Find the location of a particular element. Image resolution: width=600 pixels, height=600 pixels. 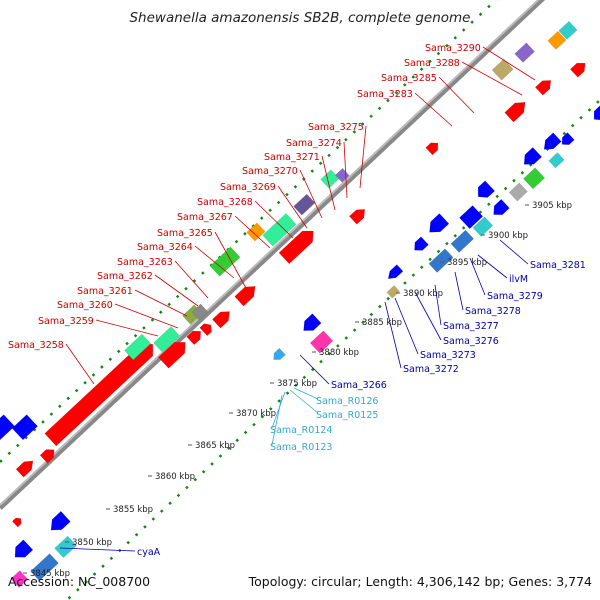

kbp-tick-label: 3850 kbp is located at coordinates (92, 543).